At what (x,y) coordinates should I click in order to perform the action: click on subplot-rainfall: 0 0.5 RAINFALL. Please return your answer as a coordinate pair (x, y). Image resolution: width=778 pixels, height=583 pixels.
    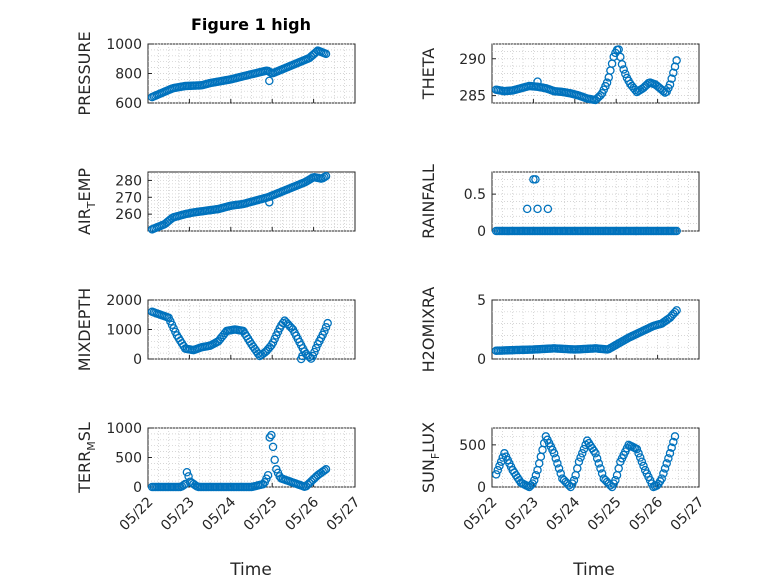
    Looking at the image, I should click on (559, 202).